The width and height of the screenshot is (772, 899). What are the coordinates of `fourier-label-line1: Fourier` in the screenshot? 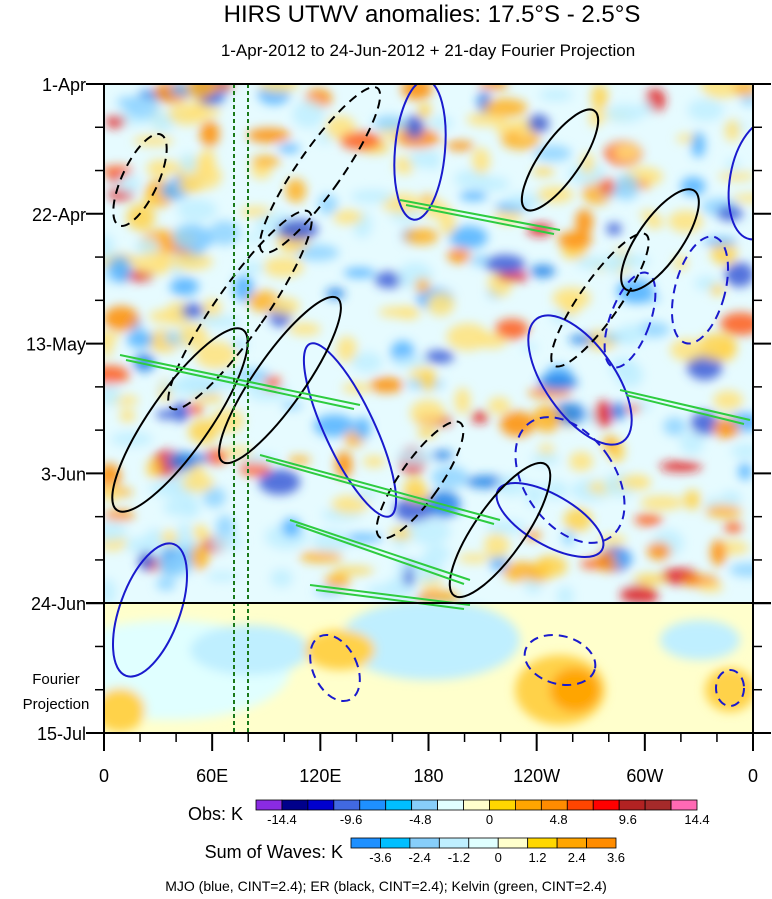 It's located at (56, 679).